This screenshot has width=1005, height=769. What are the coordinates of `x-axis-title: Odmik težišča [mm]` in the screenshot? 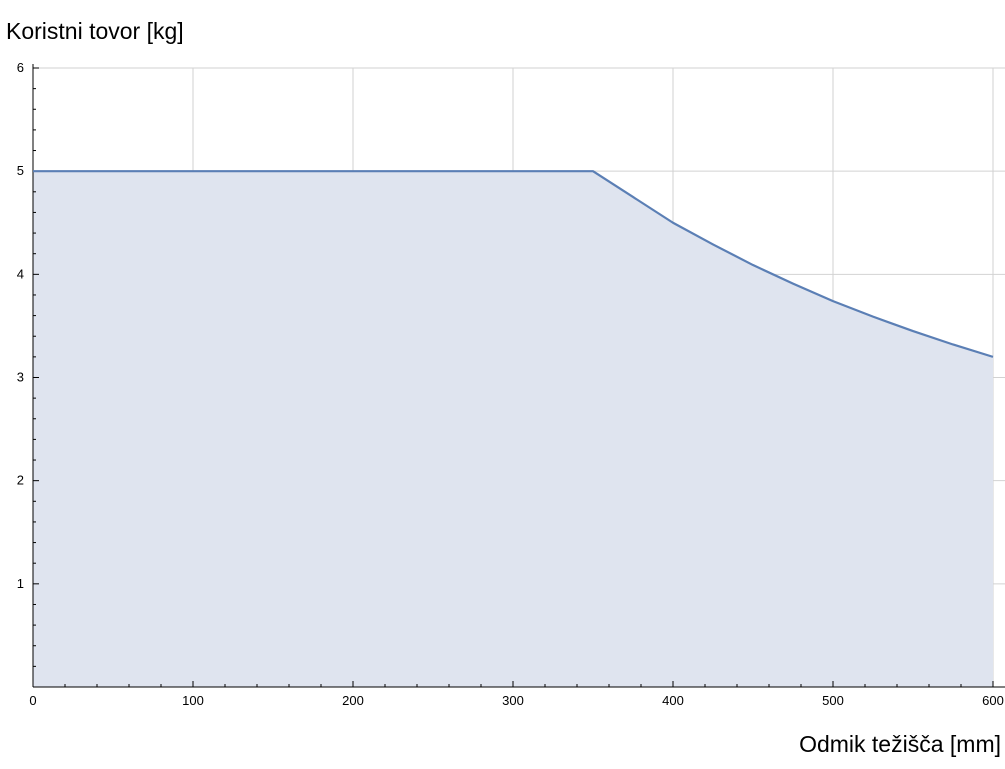 It's located at (900, 744).